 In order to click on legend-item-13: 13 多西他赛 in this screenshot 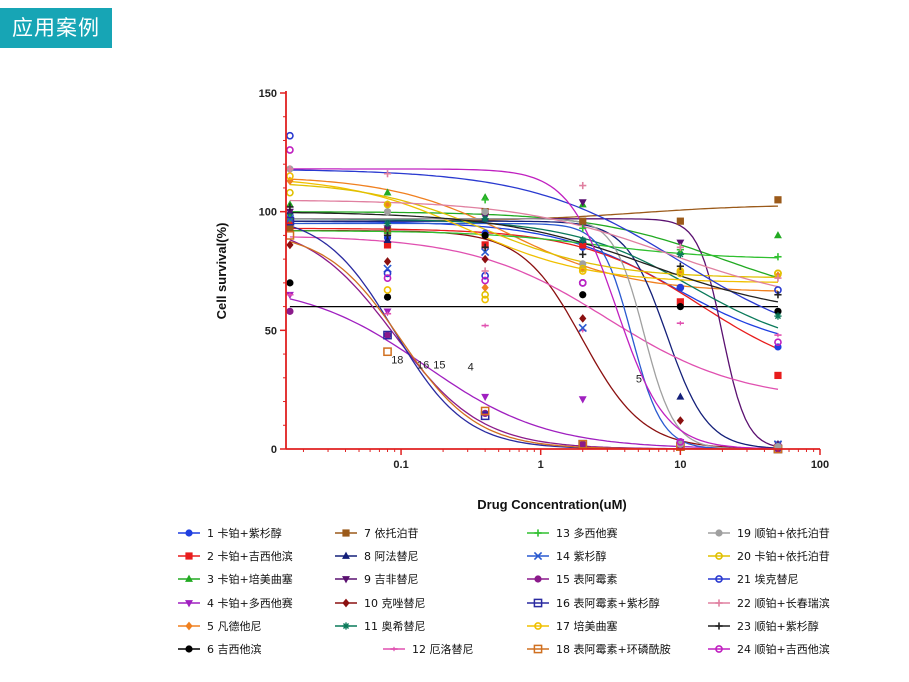, I will do `click(572, 533)`.